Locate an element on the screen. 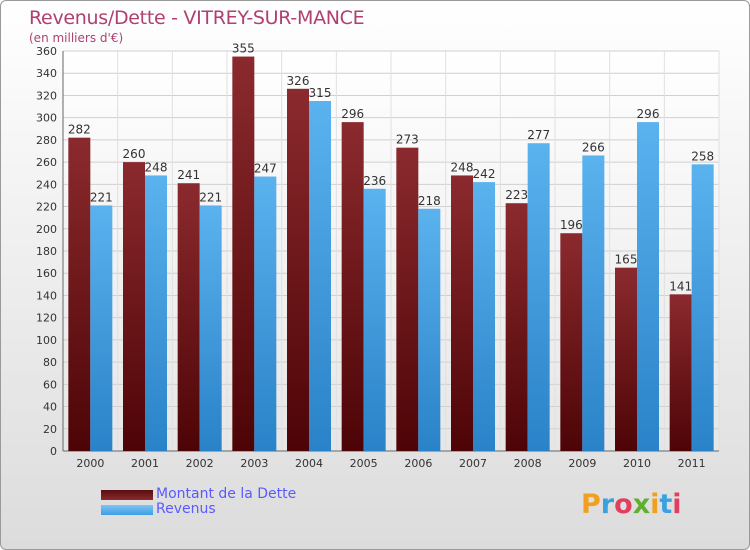  y-tick-label: 160 is located at coordinates (46, 273).